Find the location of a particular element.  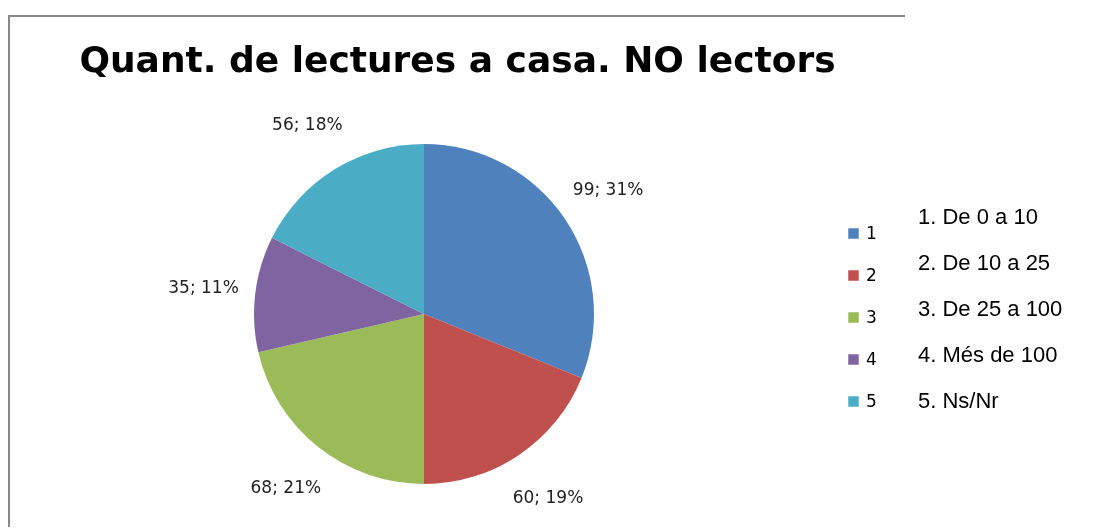

data-label: 35; 11% is located at coordinates (203, 286).